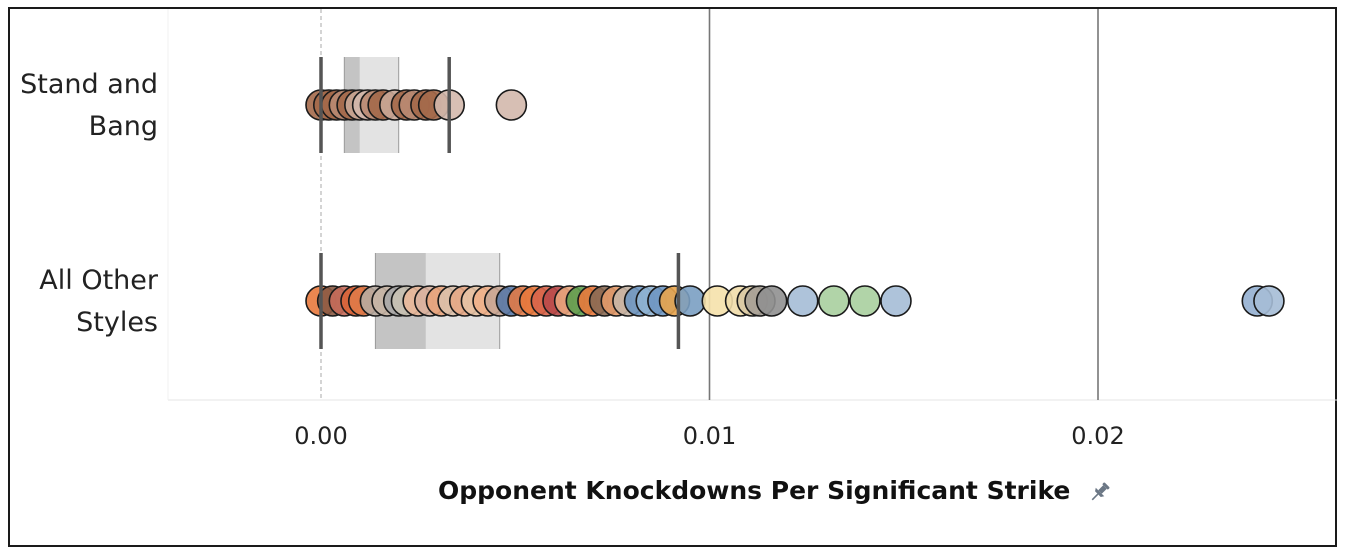 This screenshot has height=558, width=1348. Describe the element at coordinates (1097, 436) in the screenshot. I see `x-tick-label: 0.02` at that location.